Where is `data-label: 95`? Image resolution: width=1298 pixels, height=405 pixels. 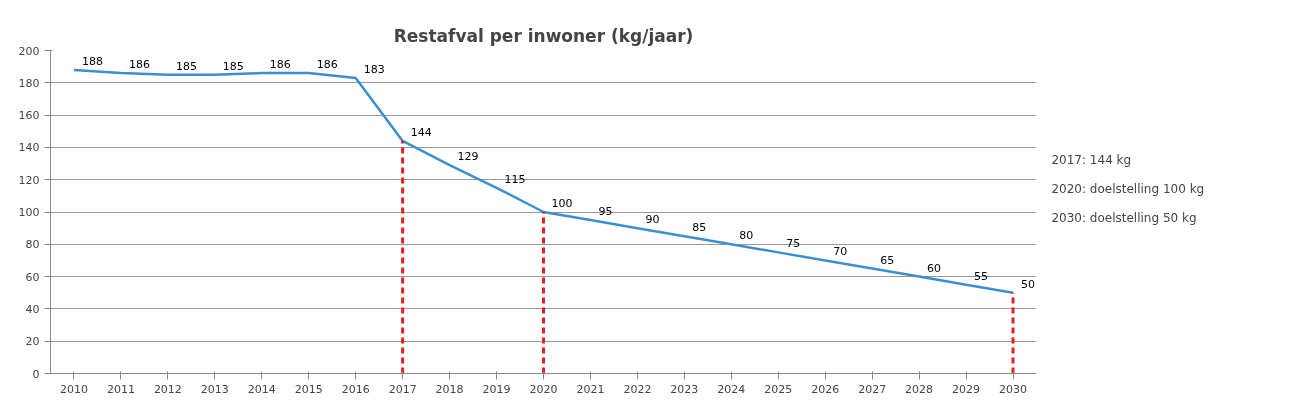 data-label: 95 is located at coordinates (605, 212).